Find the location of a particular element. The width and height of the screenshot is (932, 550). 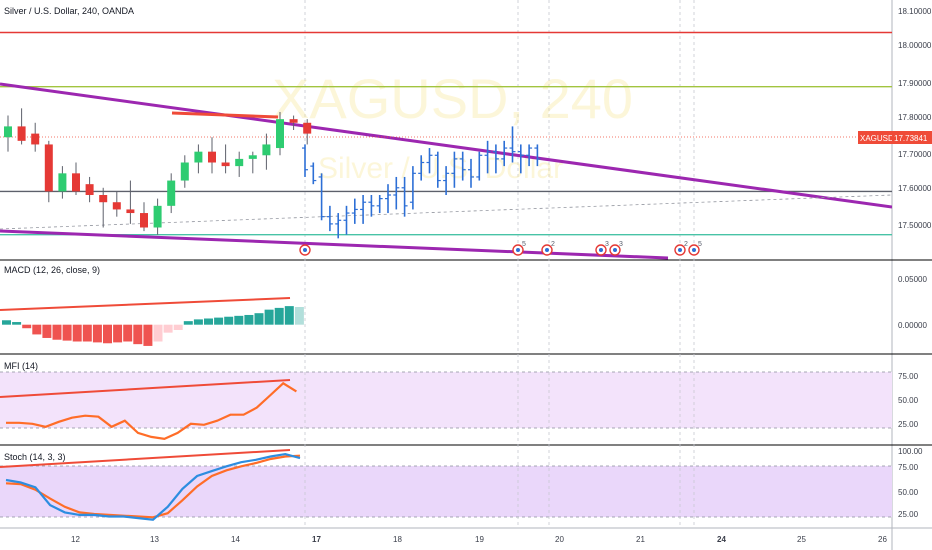

divergence-line-price is located at coordinates (225, 115).